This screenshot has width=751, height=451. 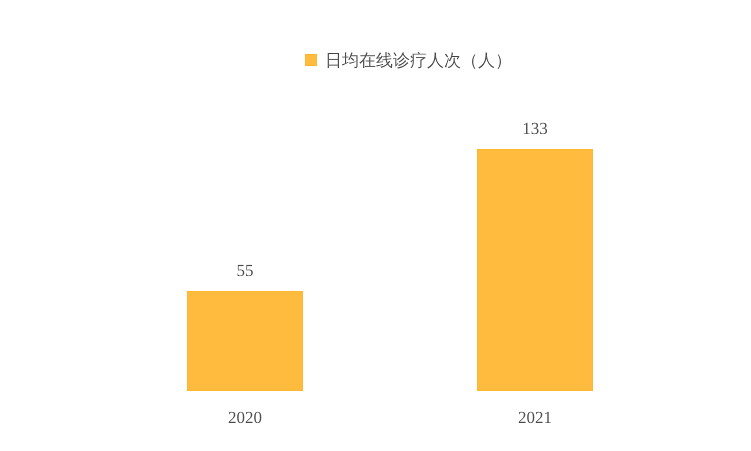 I want to click on legend-label: 日均在线诊疗人次（人）, so click(x=418, y=61).